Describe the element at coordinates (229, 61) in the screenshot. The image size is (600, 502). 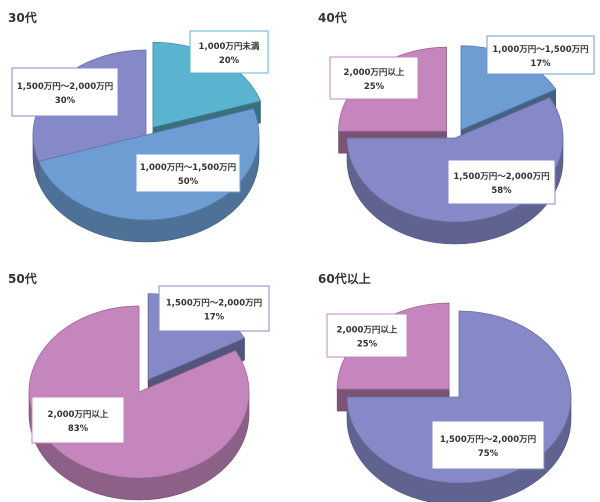
I see `slice-percent-label: 20%` at that location.